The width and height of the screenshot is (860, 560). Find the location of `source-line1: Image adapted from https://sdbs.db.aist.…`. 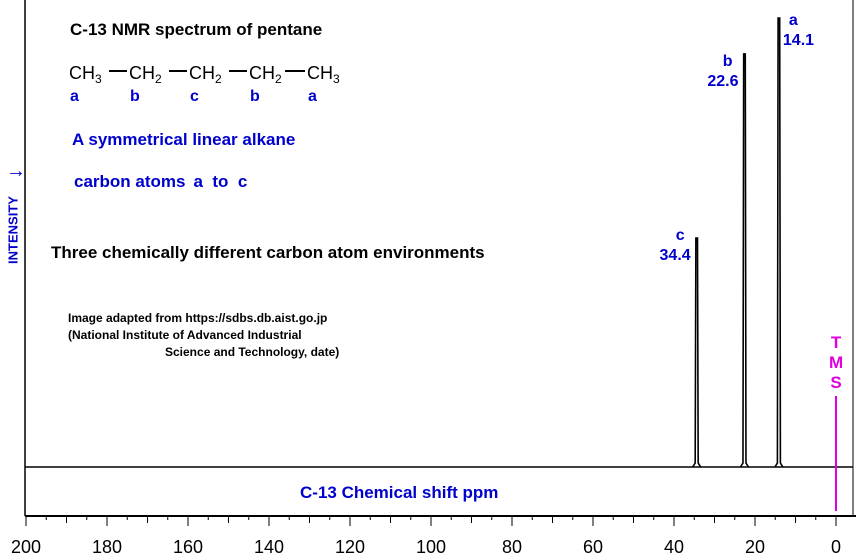

source-line1: Image adapted from https://sdbs.db.aist.… is located at coordinates (198, 318).